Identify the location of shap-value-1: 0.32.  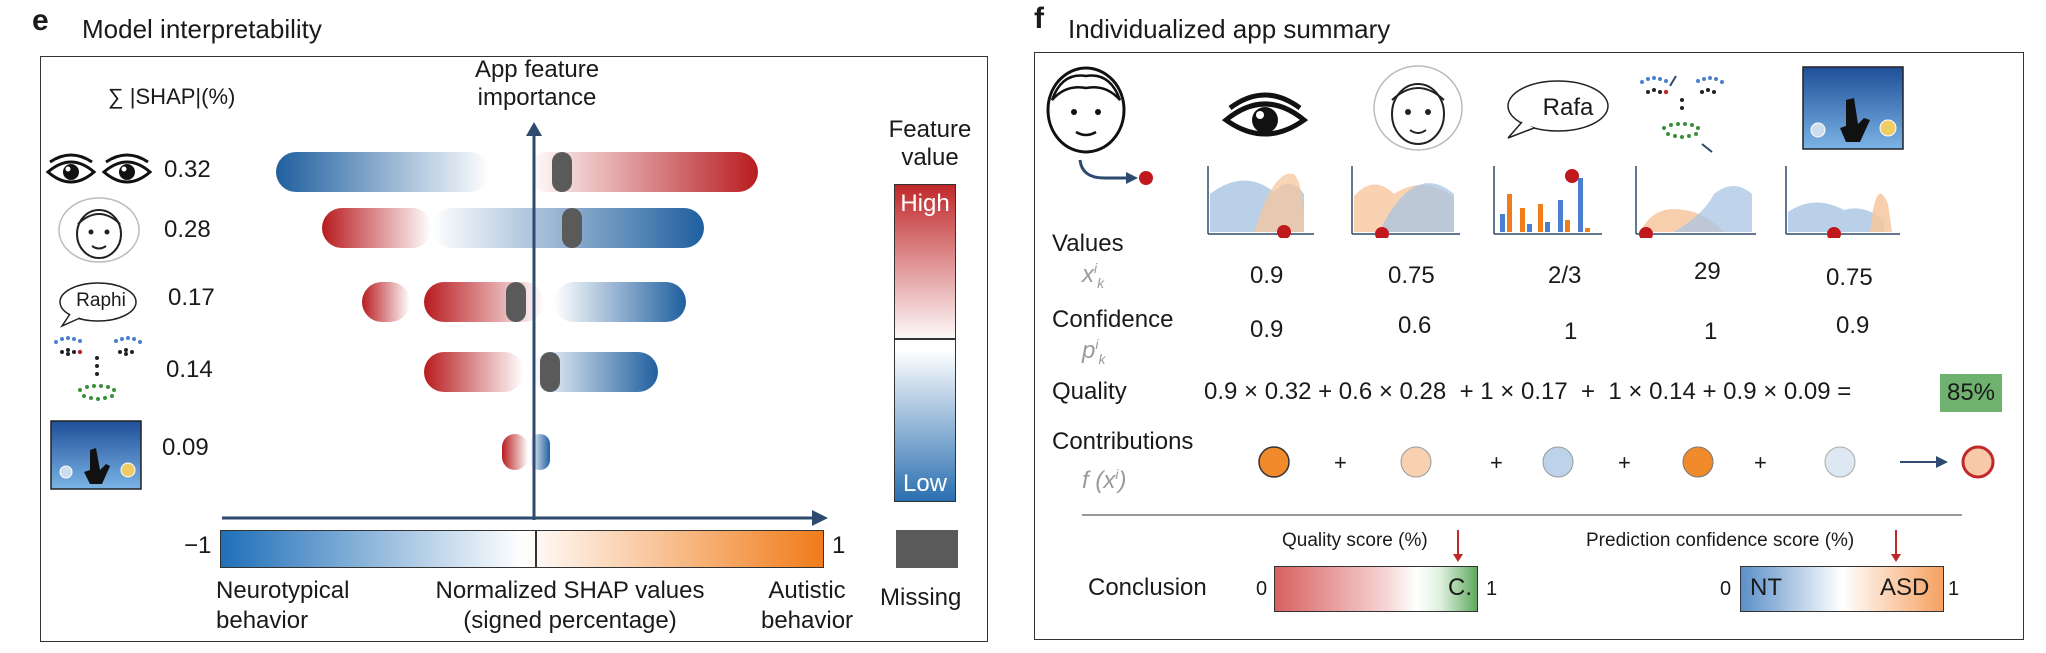
(187, 169).